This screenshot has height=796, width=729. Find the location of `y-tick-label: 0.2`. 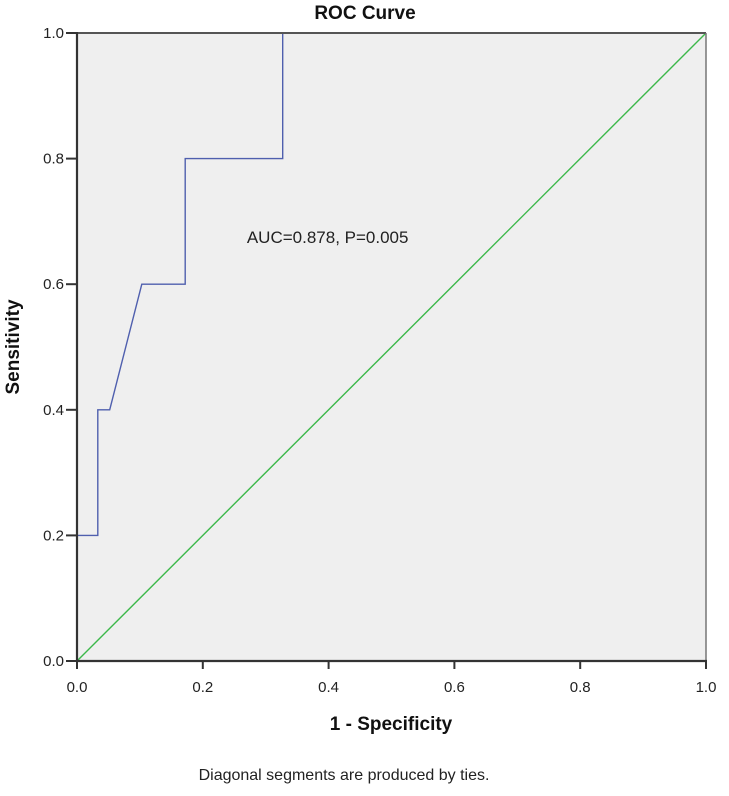

y-tick-label: 0.2 is located at coordinates (53, 535).